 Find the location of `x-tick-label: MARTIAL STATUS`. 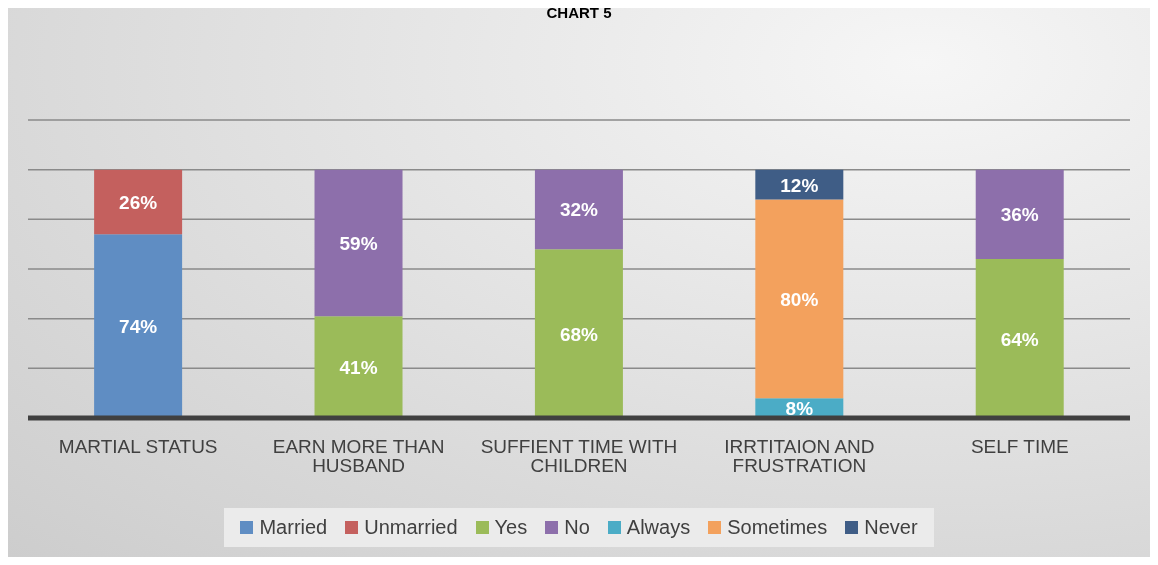

x-tick-label: MARTIAL STATUS is located at coordinates (138, 447).